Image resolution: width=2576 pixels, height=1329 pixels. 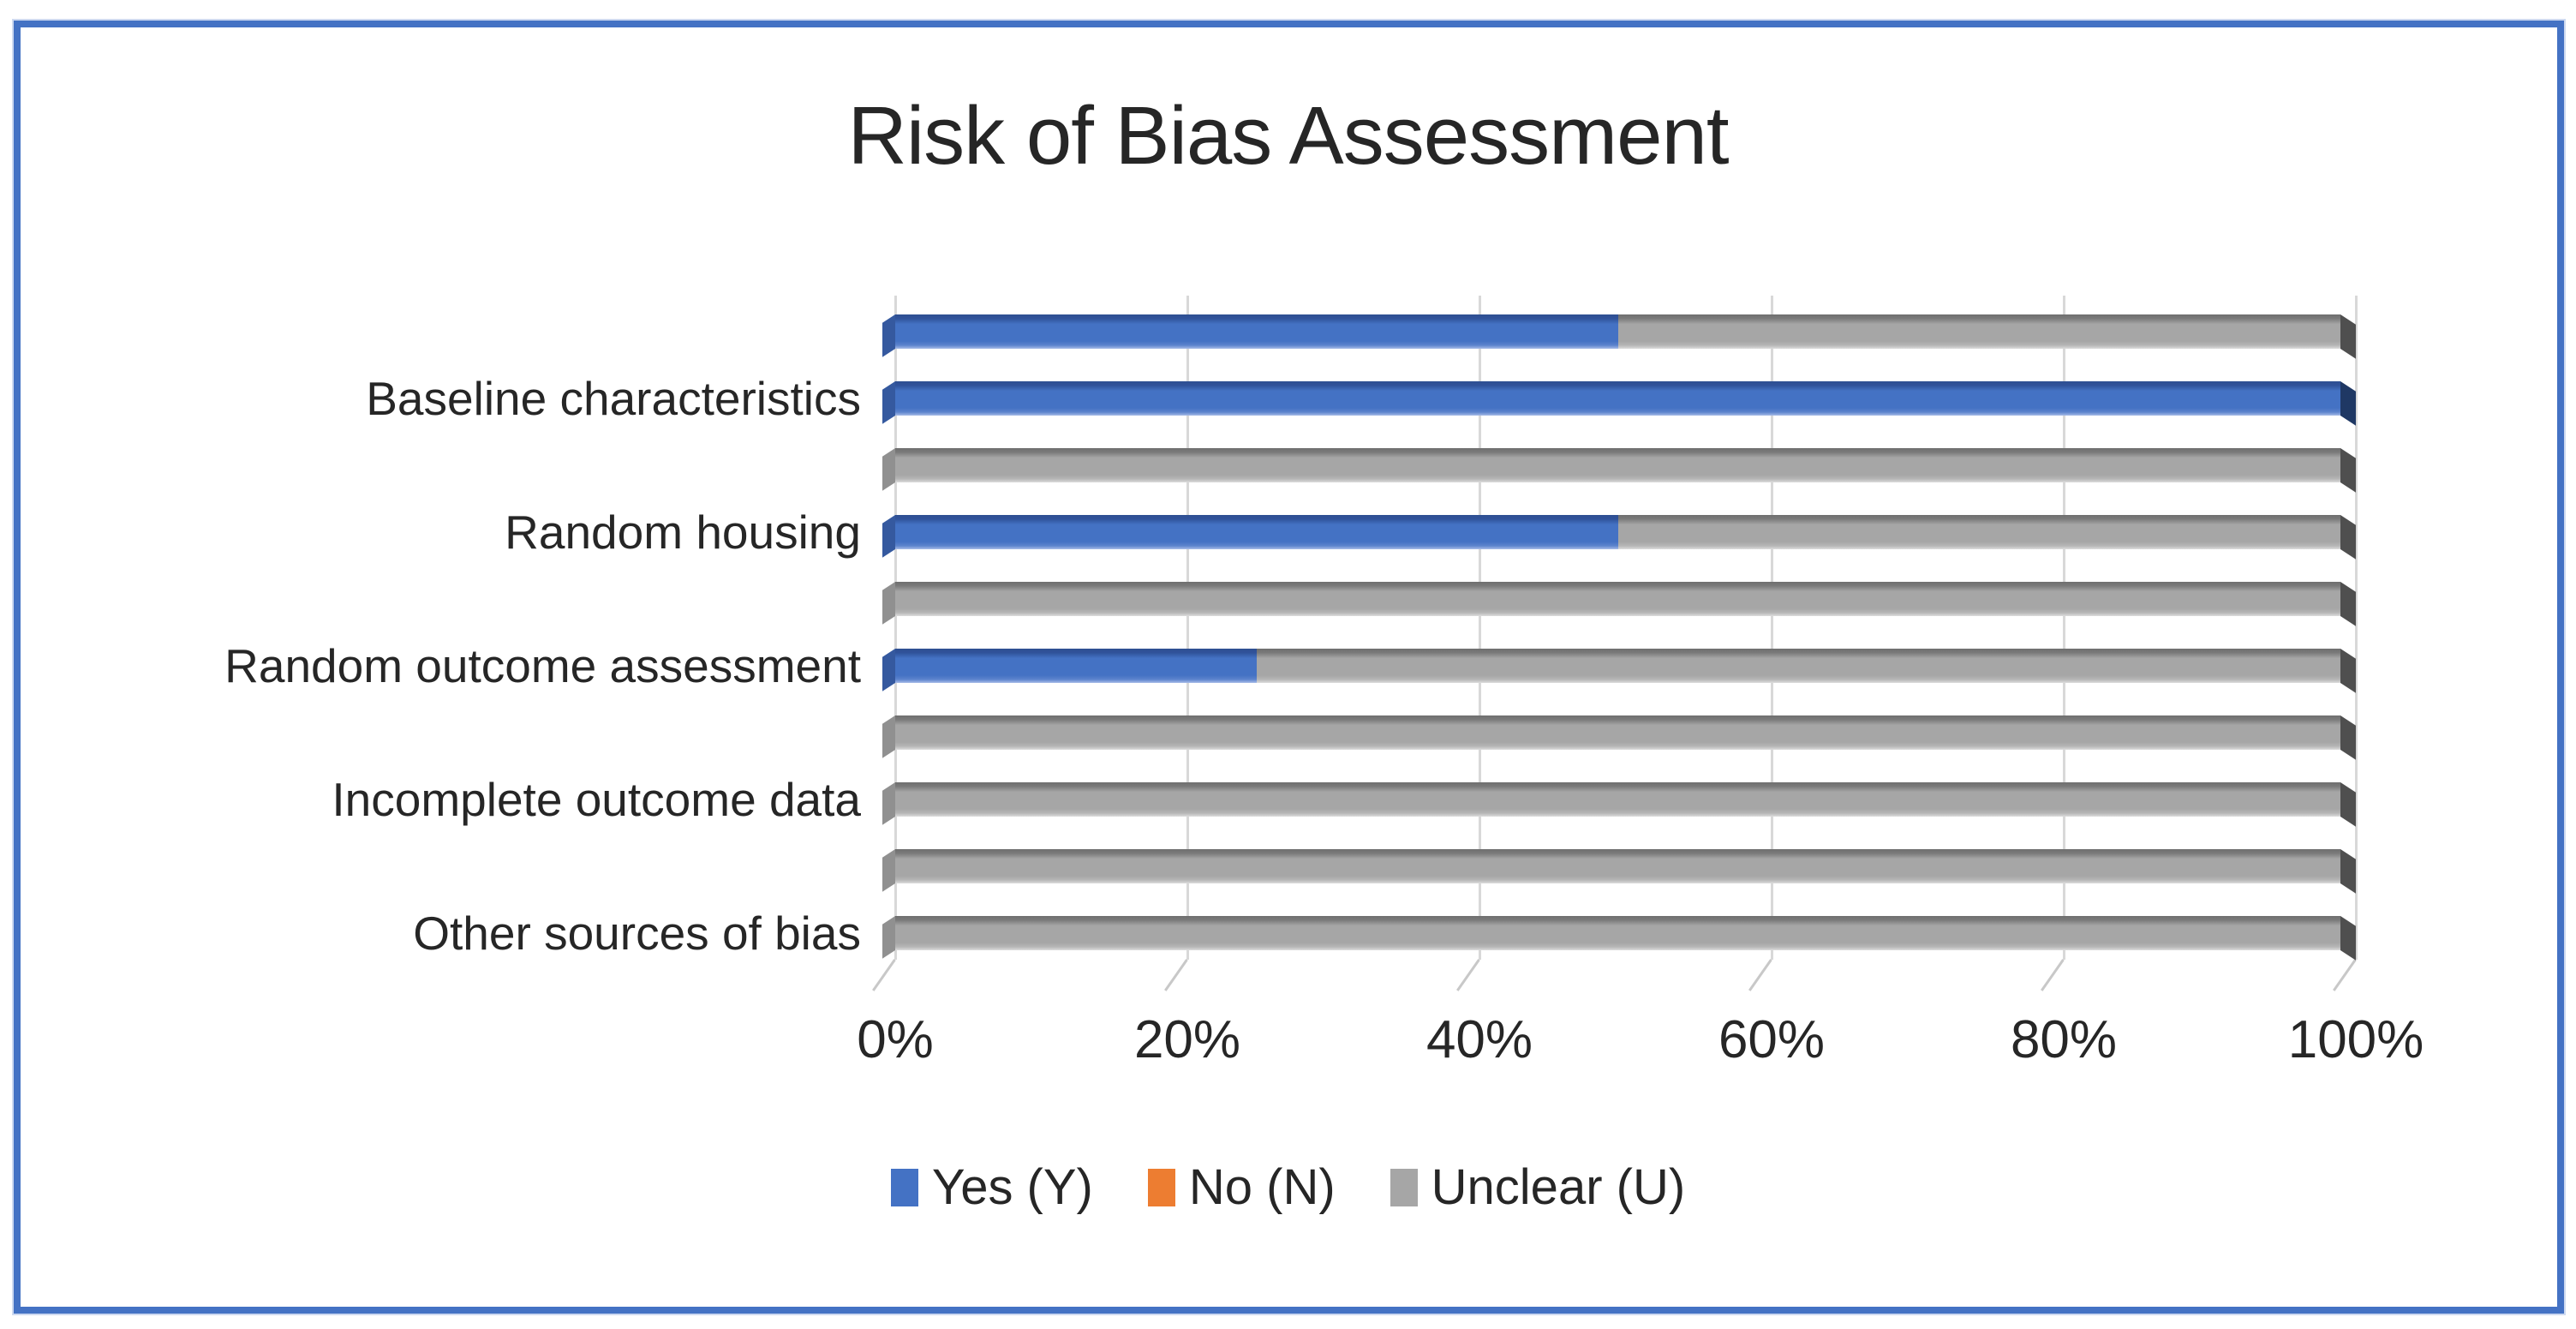 What do you see at coordinates (1559, 1187) in the screenshot?
I see `legend-label-unclear: Unclear (U)` at bounding box center [1559, 1187].